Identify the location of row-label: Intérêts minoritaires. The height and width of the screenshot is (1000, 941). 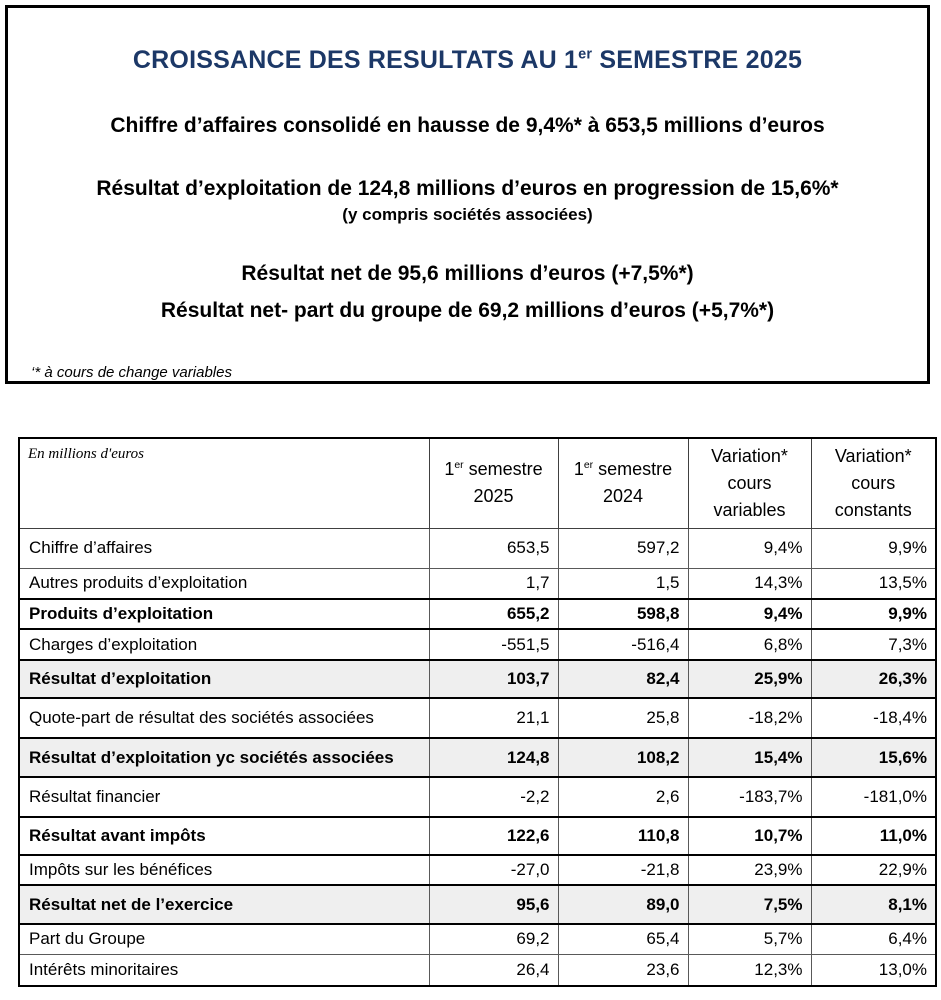
(224, 970).